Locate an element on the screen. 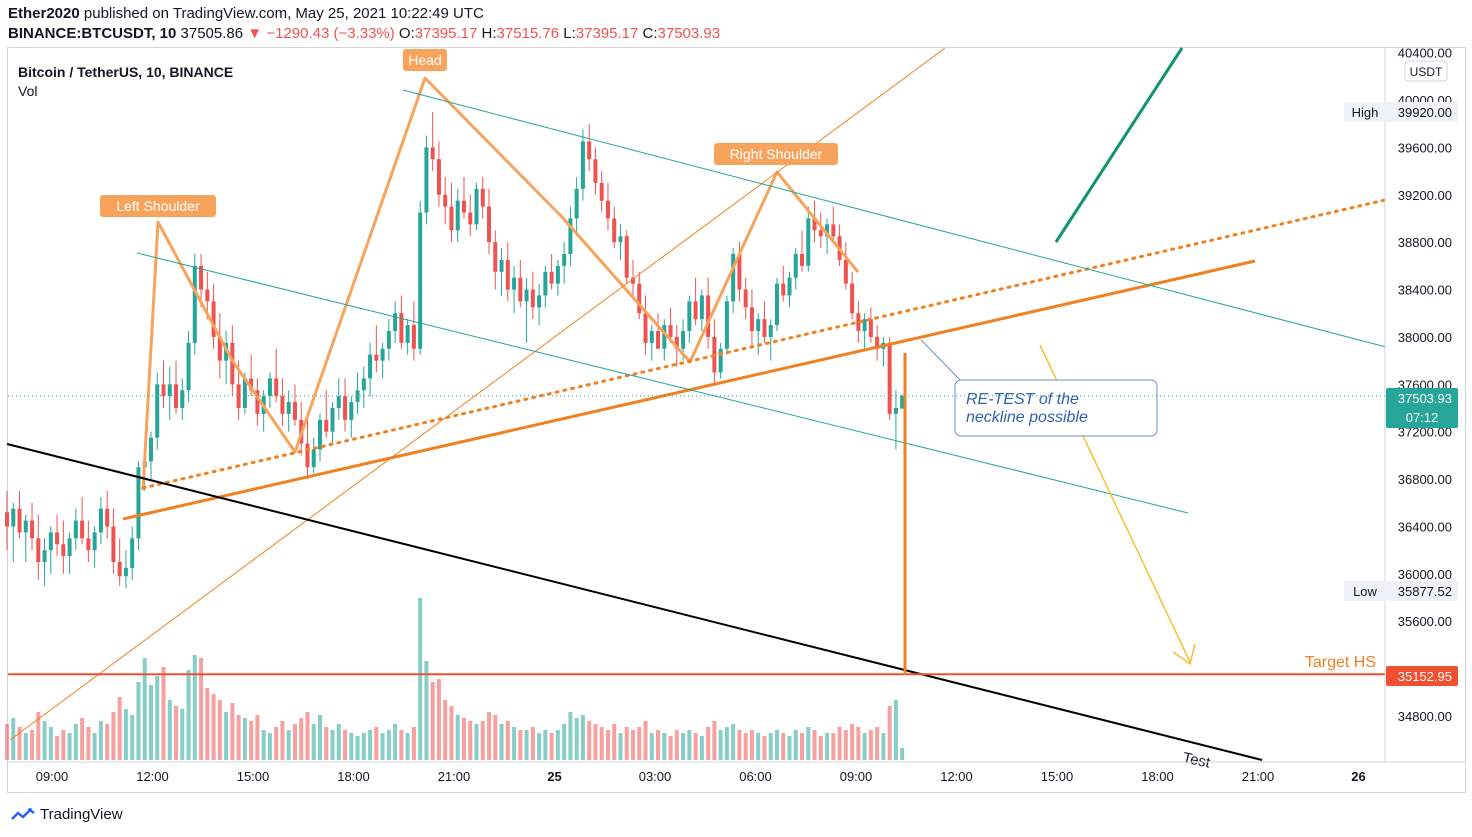 The image size is (1472, 837). last-price-countdown: 07:12 is located at coordinates (1422, 417).